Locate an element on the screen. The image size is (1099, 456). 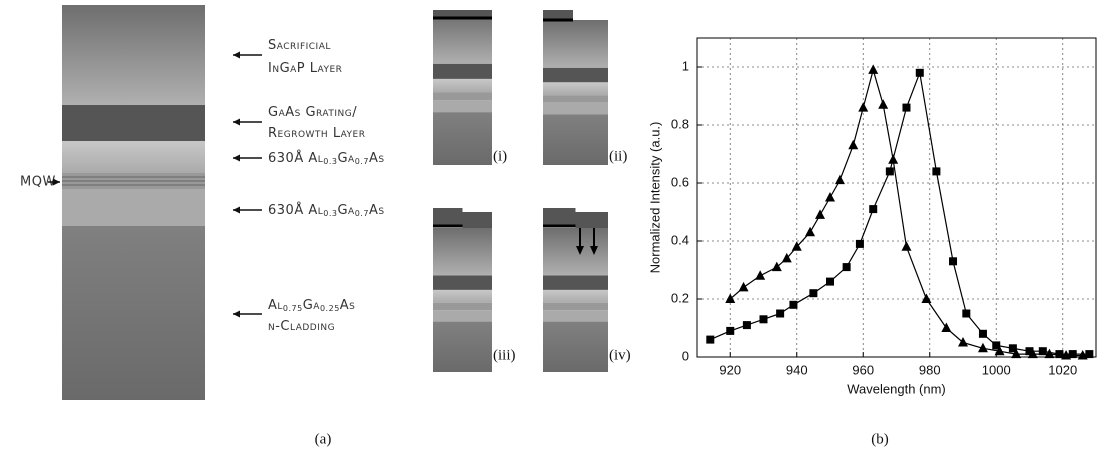
mask is located at coordinates (558, 15).